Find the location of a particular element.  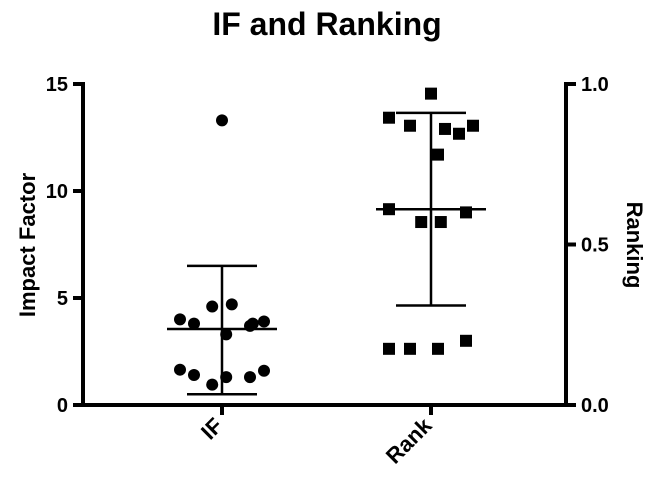

right-axis-ticks: 0.0 0.5 1.0 is located at coordinates (587, 245).